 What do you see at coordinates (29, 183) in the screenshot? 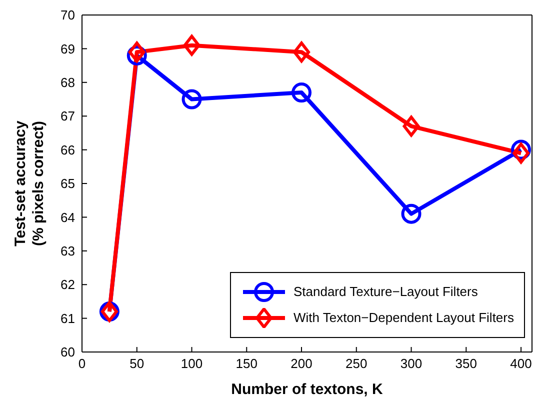
I see `y-axis-title: Test-set accuracy (% pixels correct)` at bounding box center [29, 183].